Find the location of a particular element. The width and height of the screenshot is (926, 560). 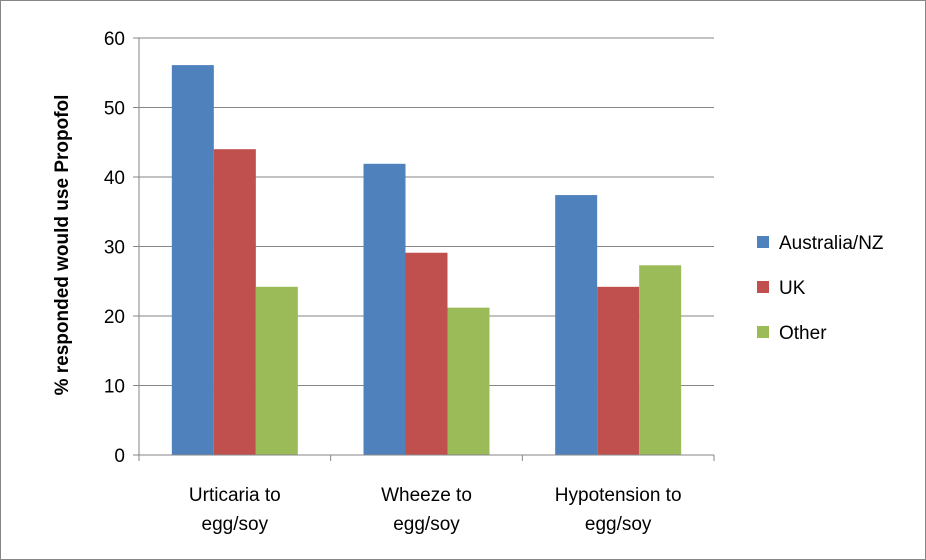

x-category-label: Wheeze to egg/soy is located at coordinates (426, 510).